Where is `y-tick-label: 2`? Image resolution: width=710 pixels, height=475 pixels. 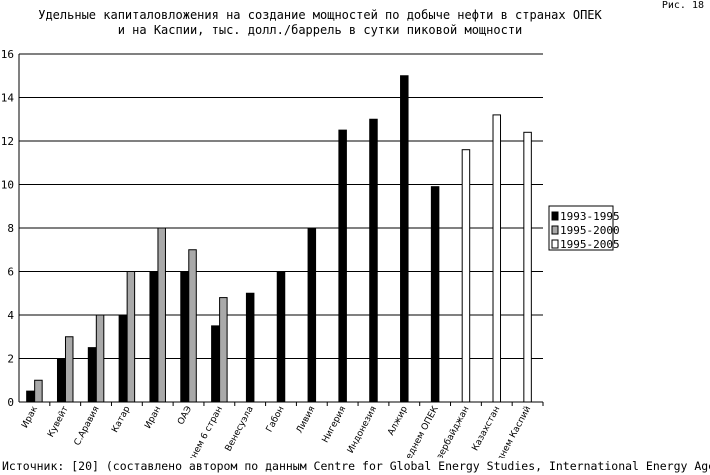
y-tick-label: 2 is located at coordinates (10, 359).